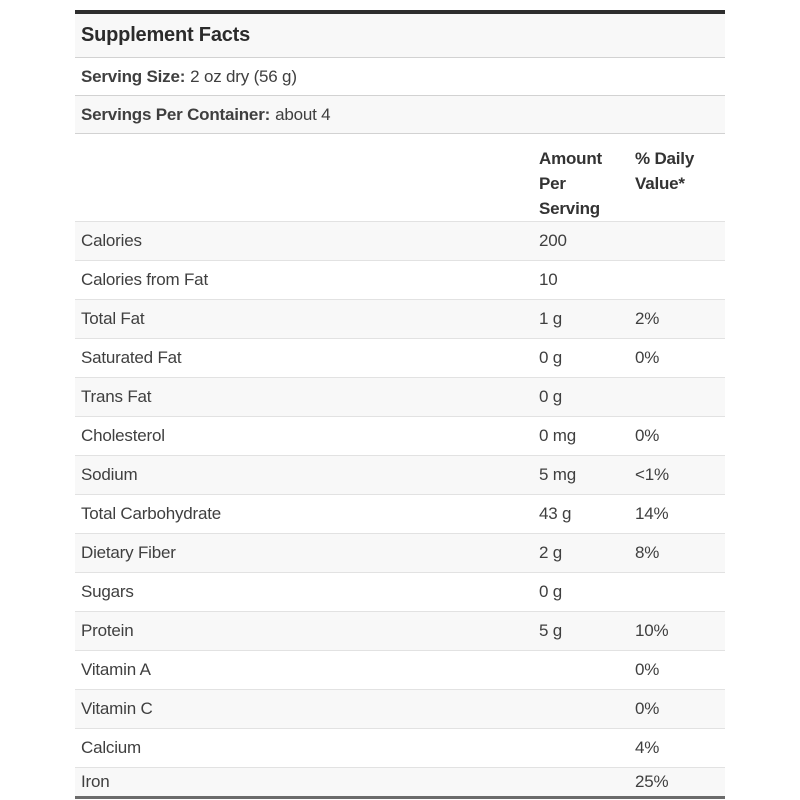  I want to click on nutrient-name: Sodium, so click(109, 474).